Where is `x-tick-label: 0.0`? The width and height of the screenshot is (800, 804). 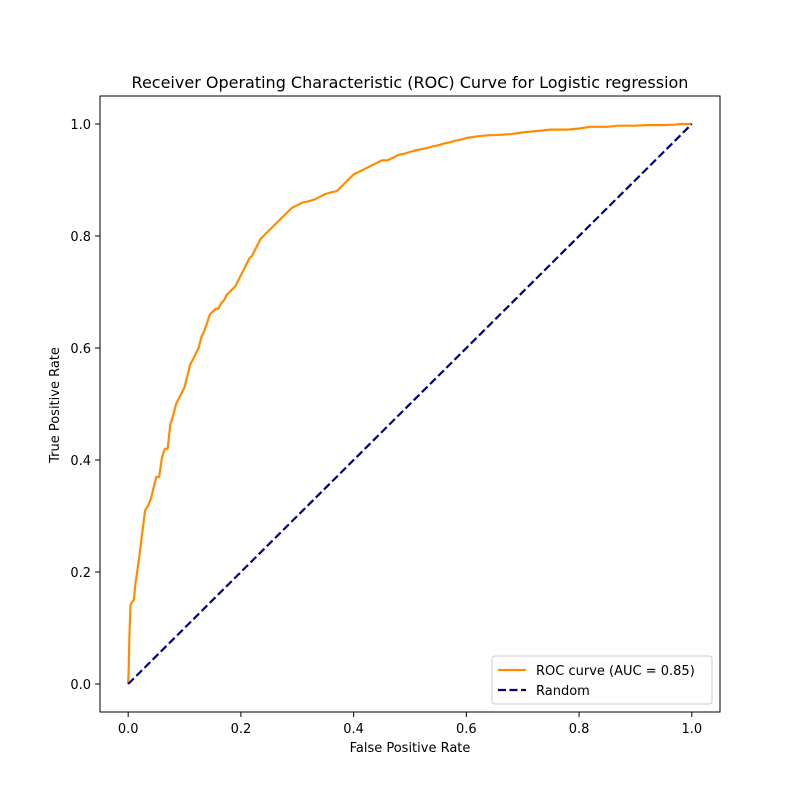 x-tick-label: 0.0 is located at coordinates (128, 729).